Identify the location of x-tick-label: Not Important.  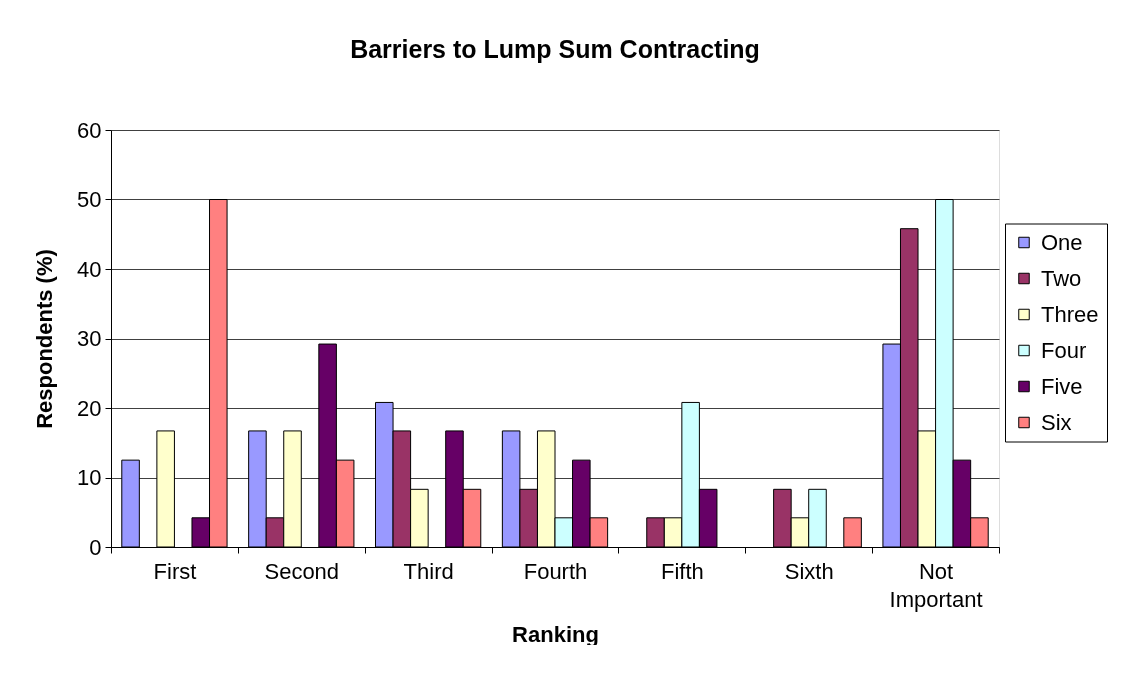
(936, 585).